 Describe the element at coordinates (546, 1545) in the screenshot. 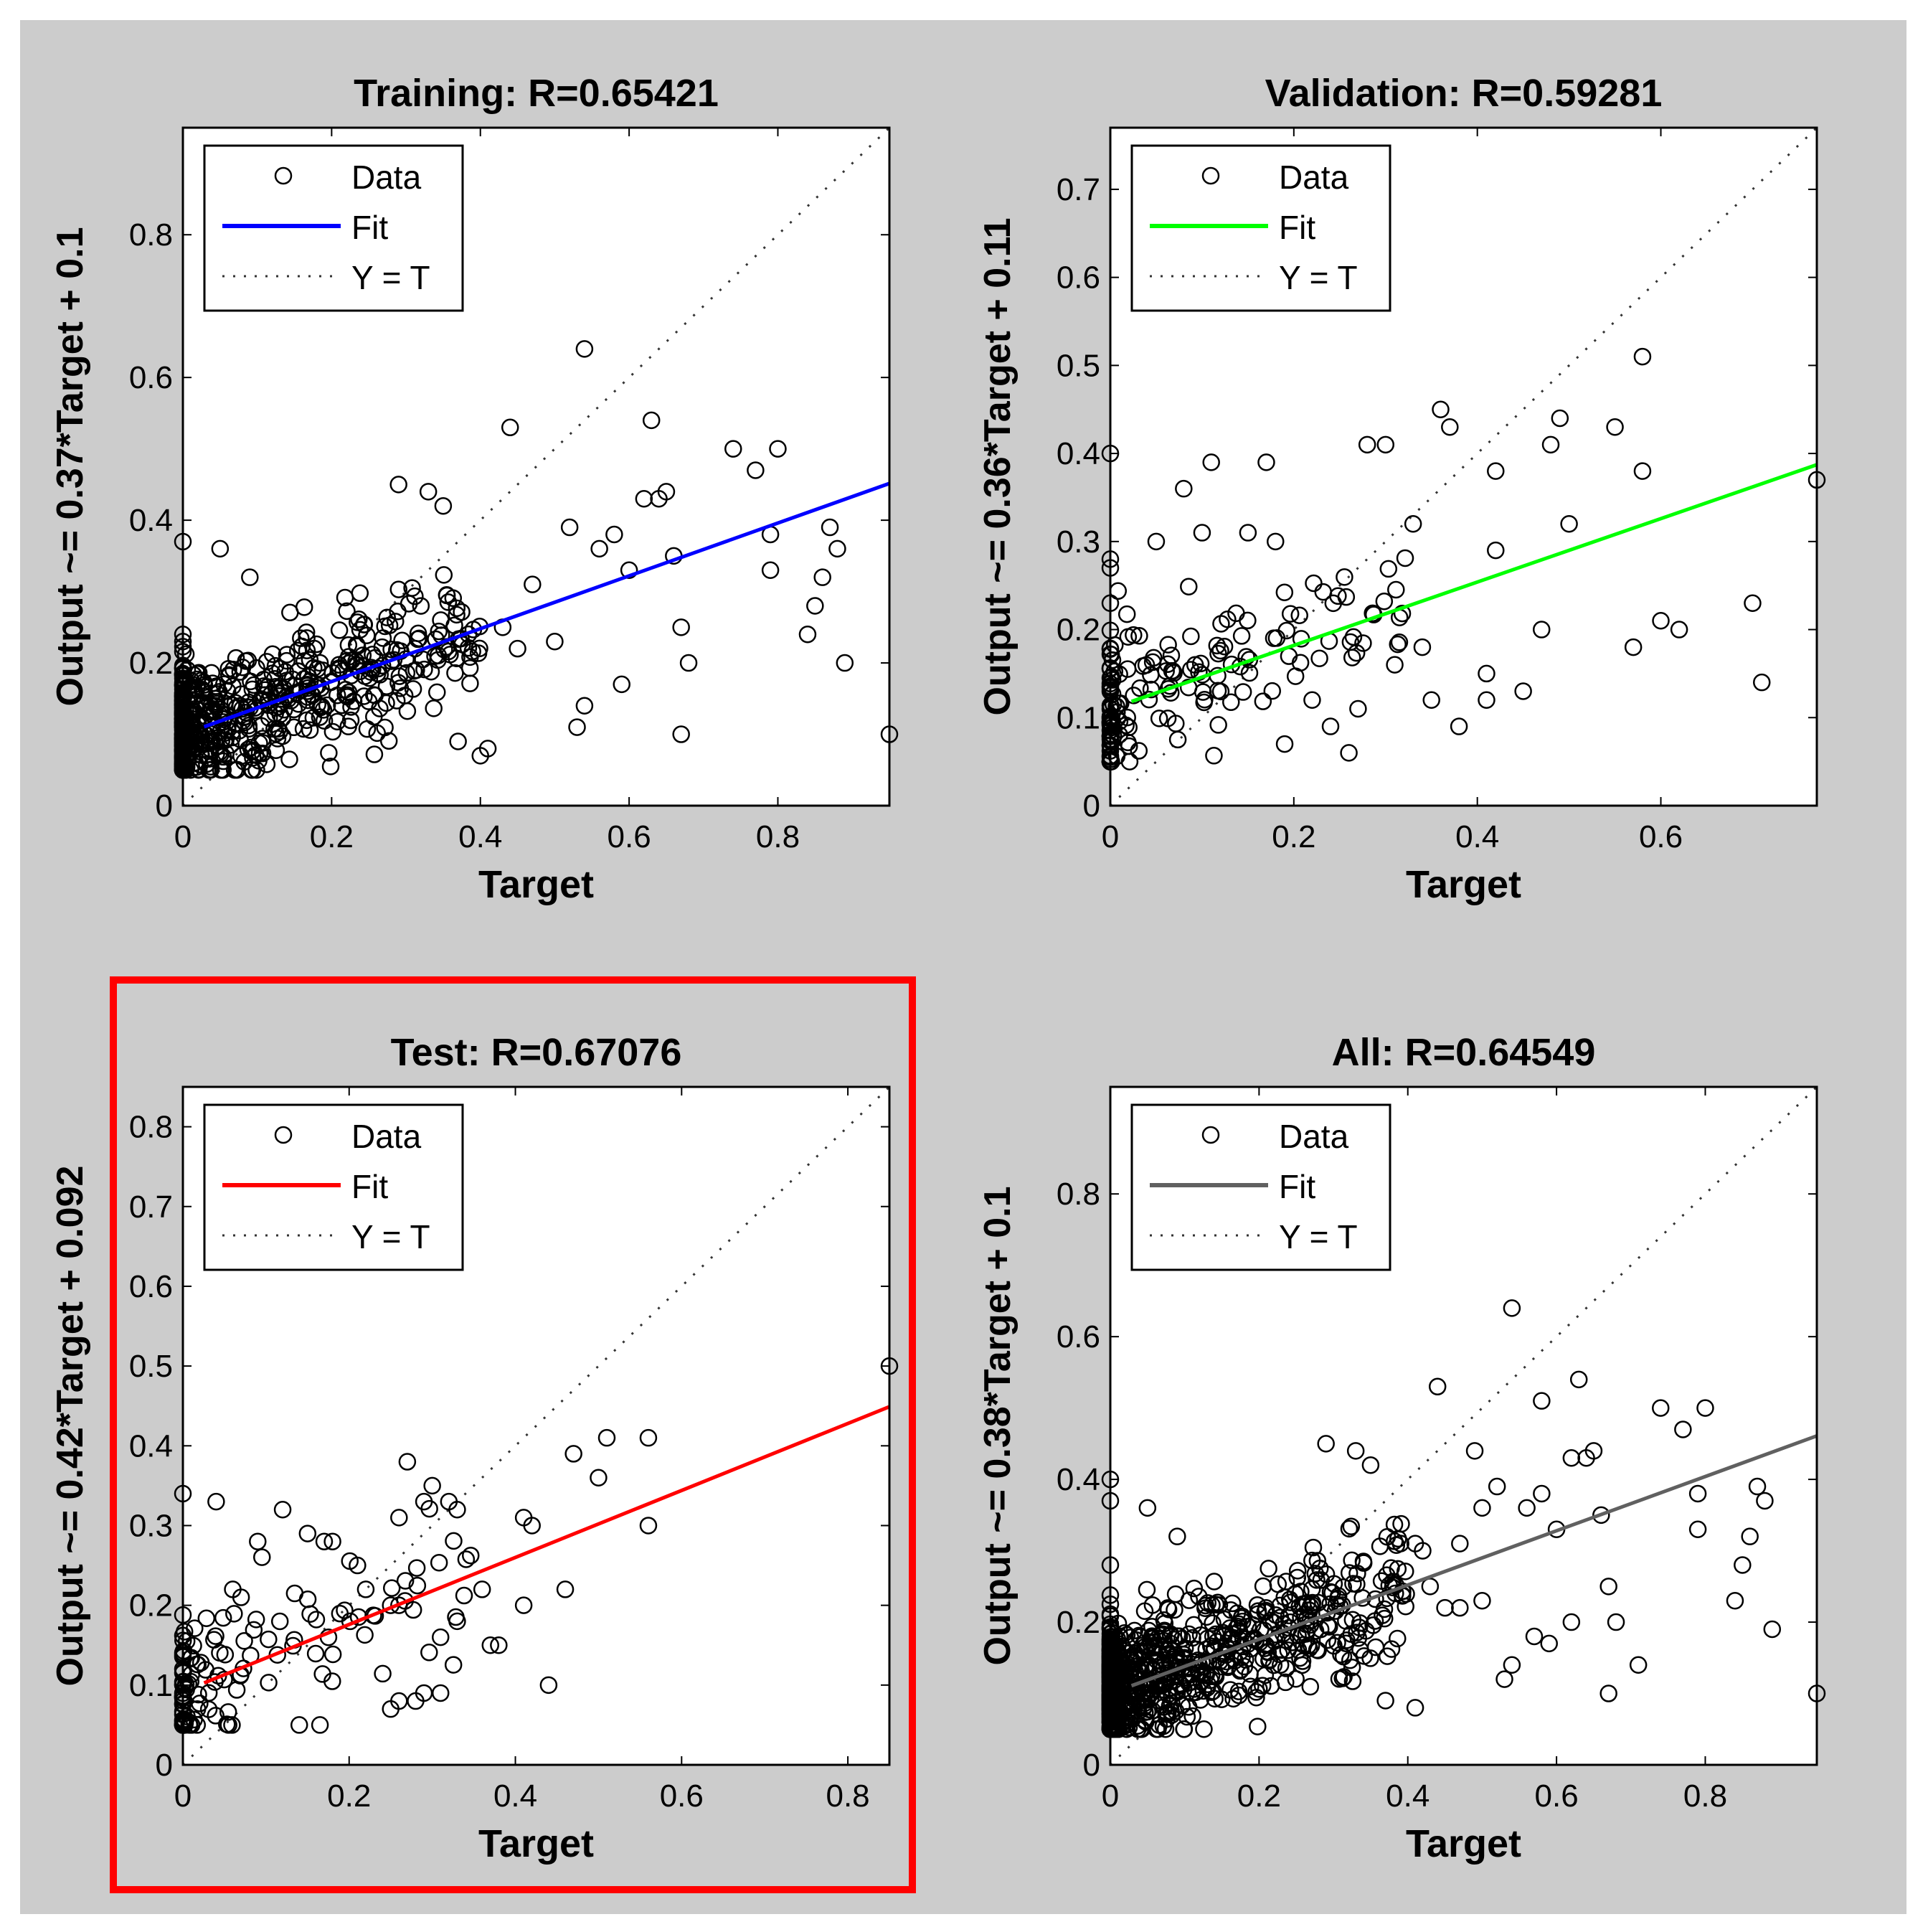

I see `fit-line` at that location.